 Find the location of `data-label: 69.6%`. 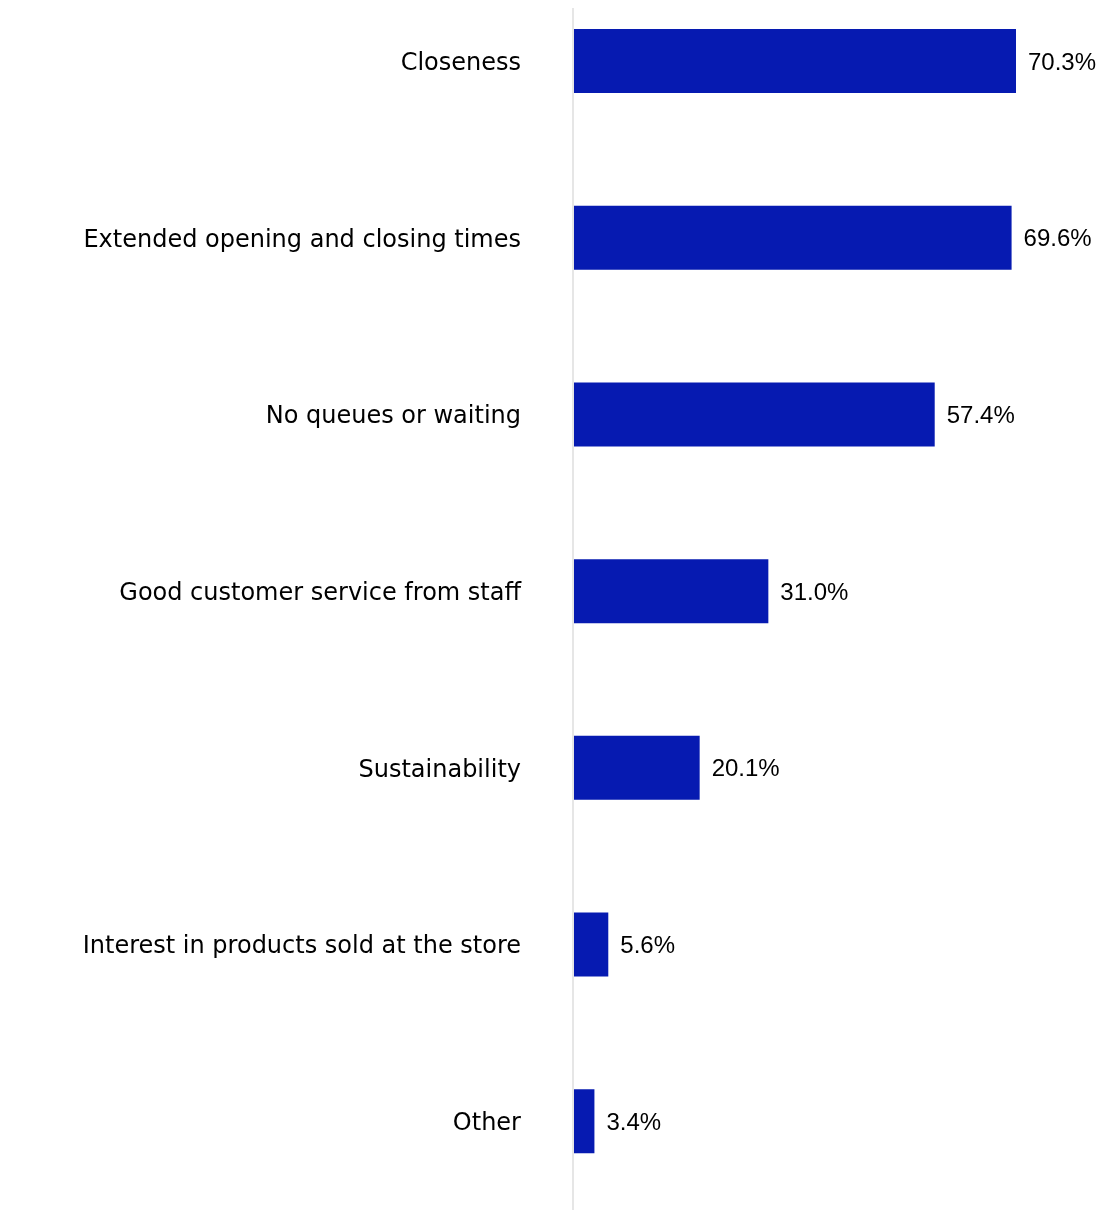

data-label: 69.6% is located at coordinates (1057, 238).